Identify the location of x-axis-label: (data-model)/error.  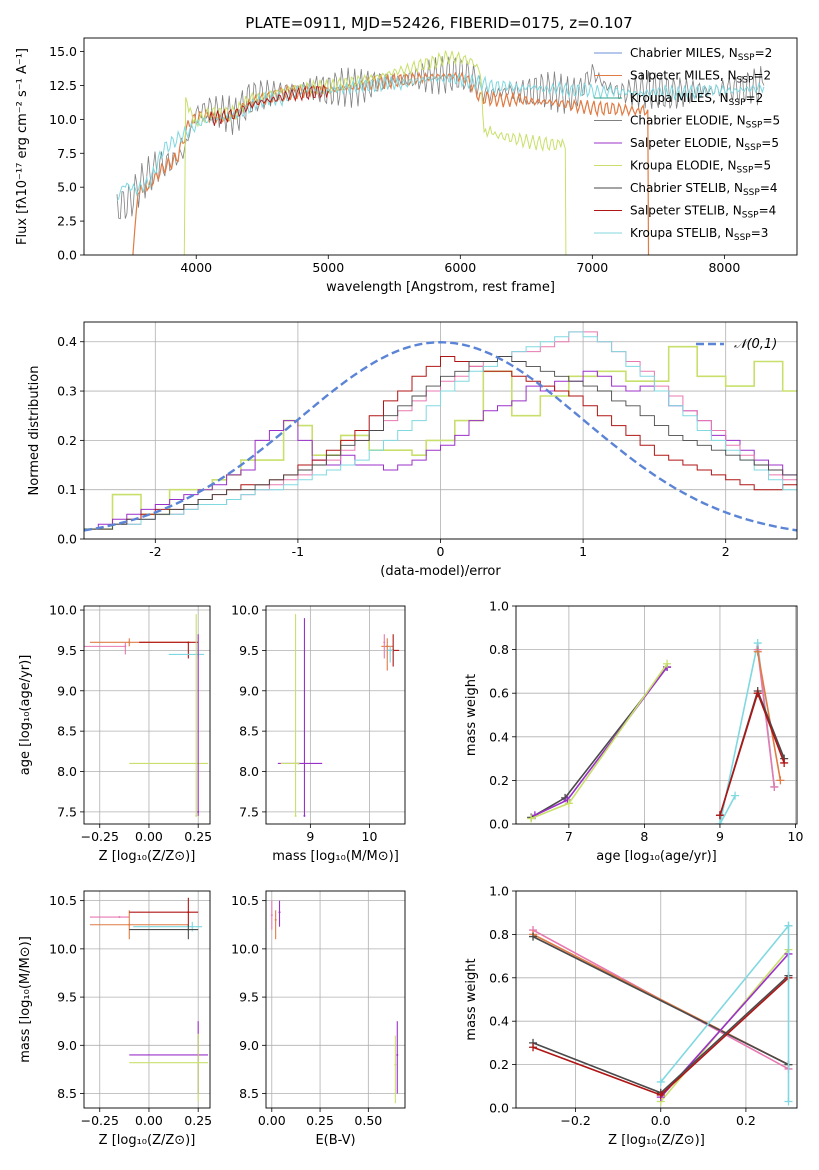
(440, 571).